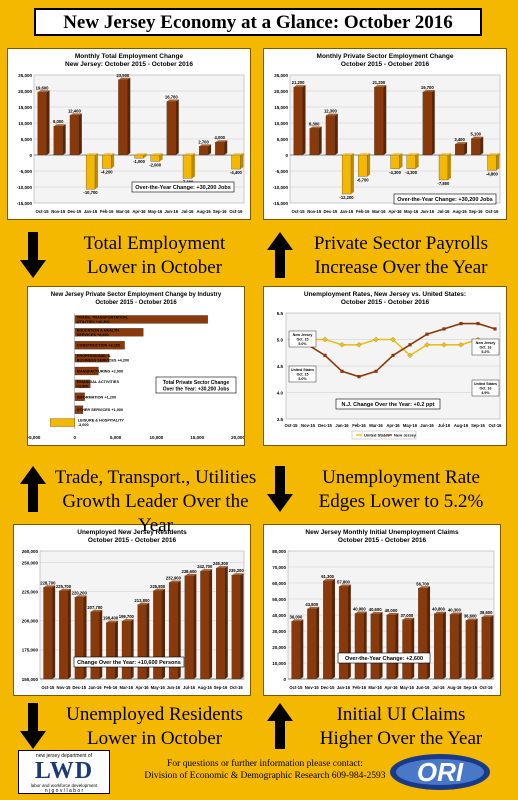 The height and width of the screenshot is (800, 518). I want to click on down-arrow-icon, so click(33, 255).